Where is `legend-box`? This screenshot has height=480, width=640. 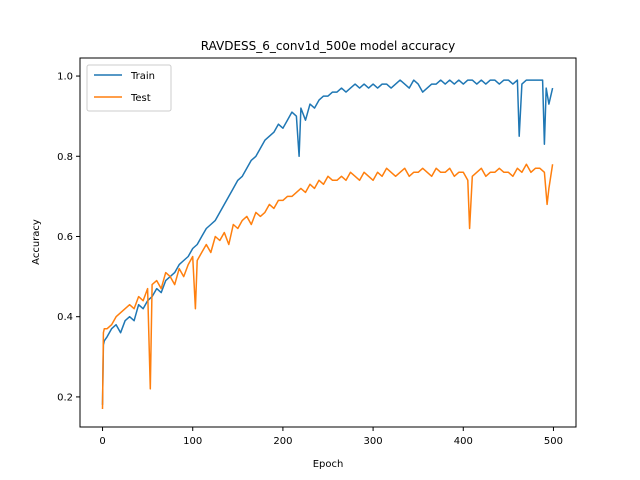
legend-box is located at coordinates (129, 88).